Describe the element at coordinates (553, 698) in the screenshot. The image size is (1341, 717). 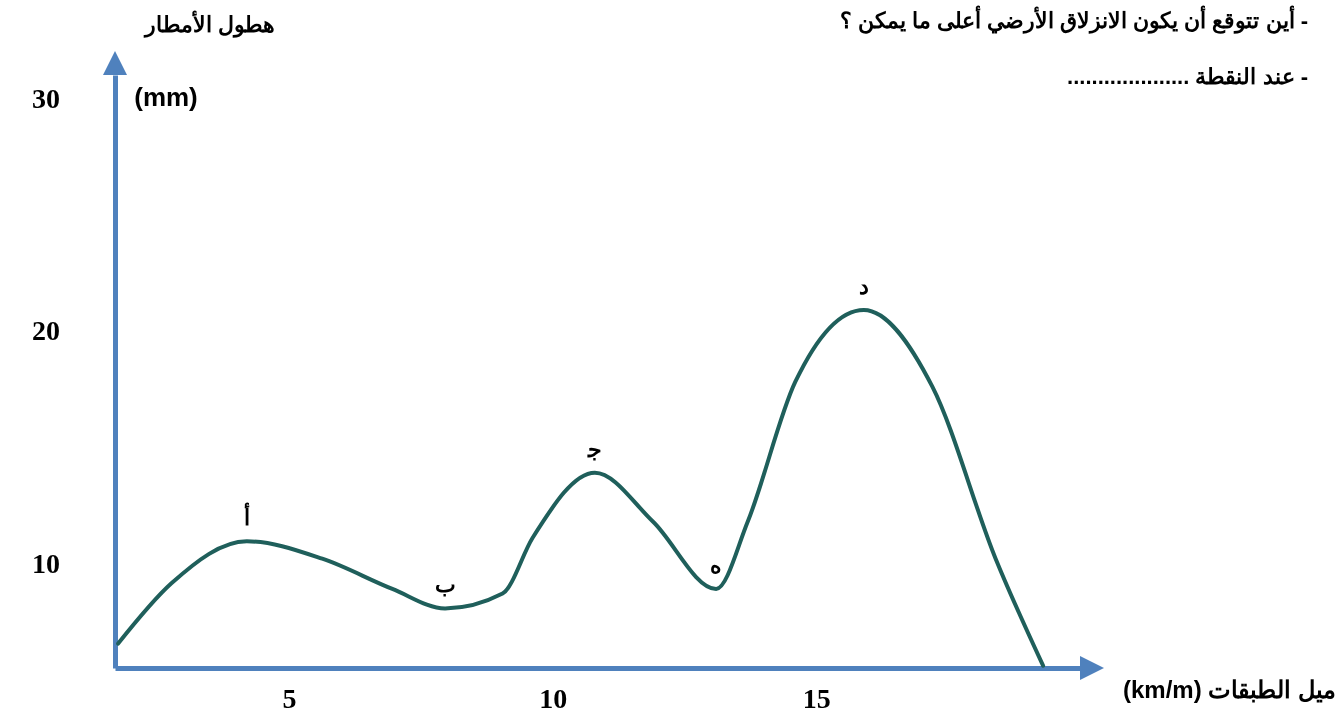
I see `x-tick-label: 10` at that location.